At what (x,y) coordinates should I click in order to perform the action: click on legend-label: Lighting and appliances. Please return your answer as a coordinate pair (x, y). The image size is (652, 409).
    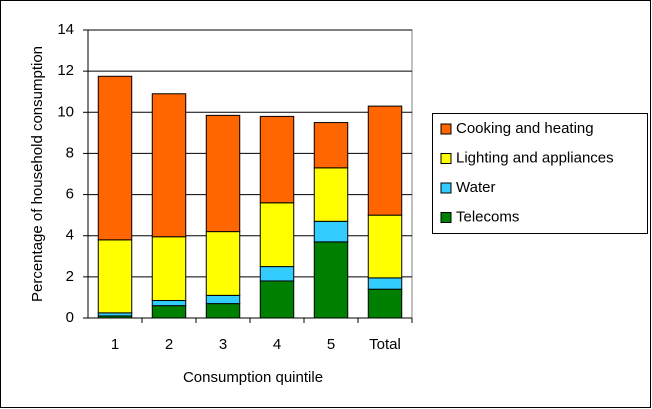
    Looking at the image, I should click on (535, 157).